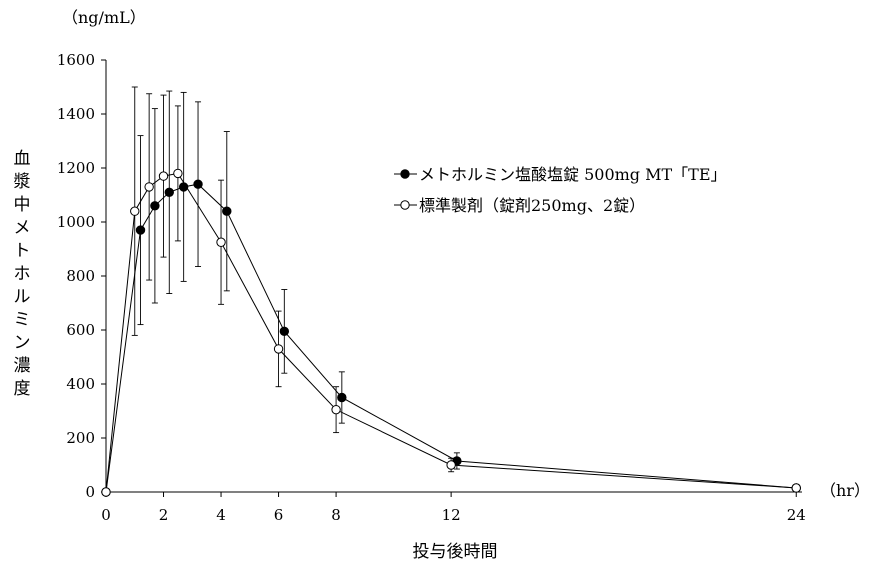 This screenshot has height=561, width=871. What do you see at coordinates (164, 515) in the screenshot?
I see `x-tick-label: 2` at bounding box center [164, 515].